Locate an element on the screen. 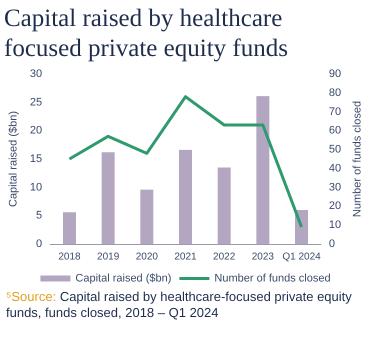 The height and width of the screenshot is (353, 371). legend-label: Capital raised ($bn) is located at coordinates (123, 278).